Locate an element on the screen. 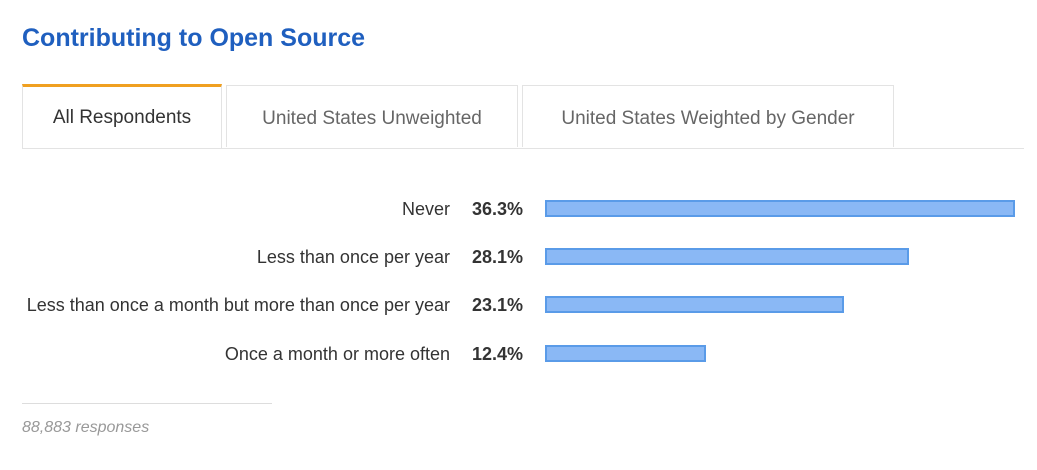 This screenshot has width=1037, height=470. chart-title: Contributing to Open Source is located at coordinates (194, 38).